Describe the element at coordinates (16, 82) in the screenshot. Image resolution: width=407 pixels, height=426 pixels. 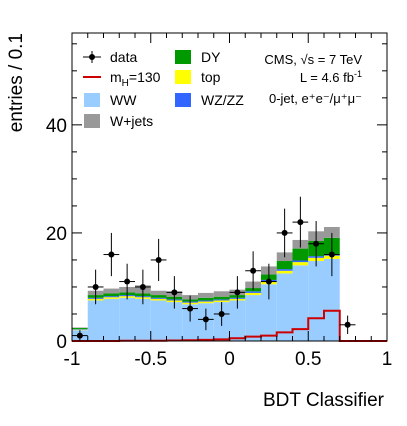
I see `y-axis-label: entries / 0.1` at that location.